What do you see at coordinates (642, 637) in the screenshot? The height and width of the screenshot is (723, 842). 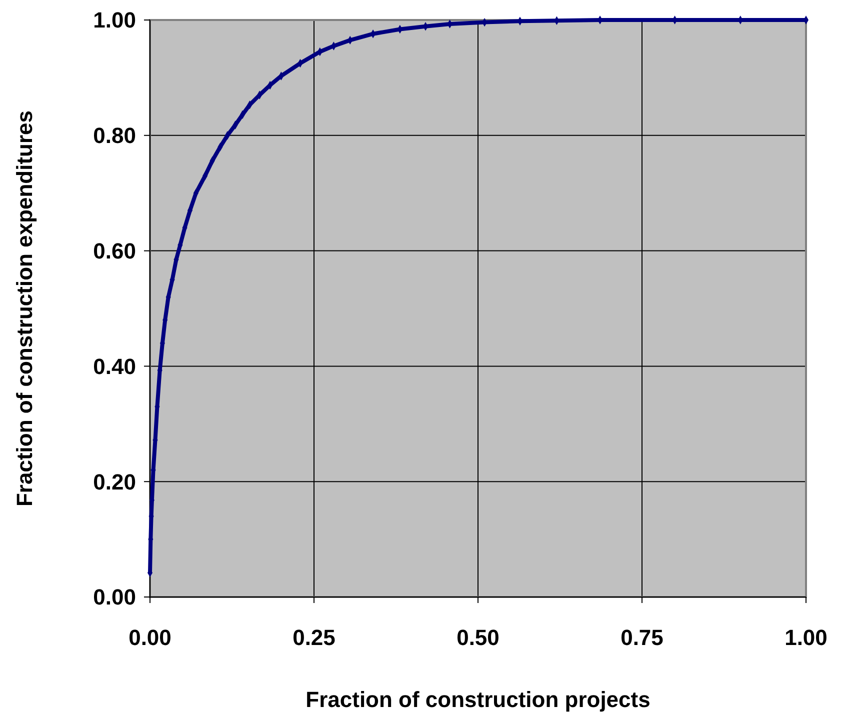 I see `x-tick-label: 0.75` at bounding box center [642, 637].